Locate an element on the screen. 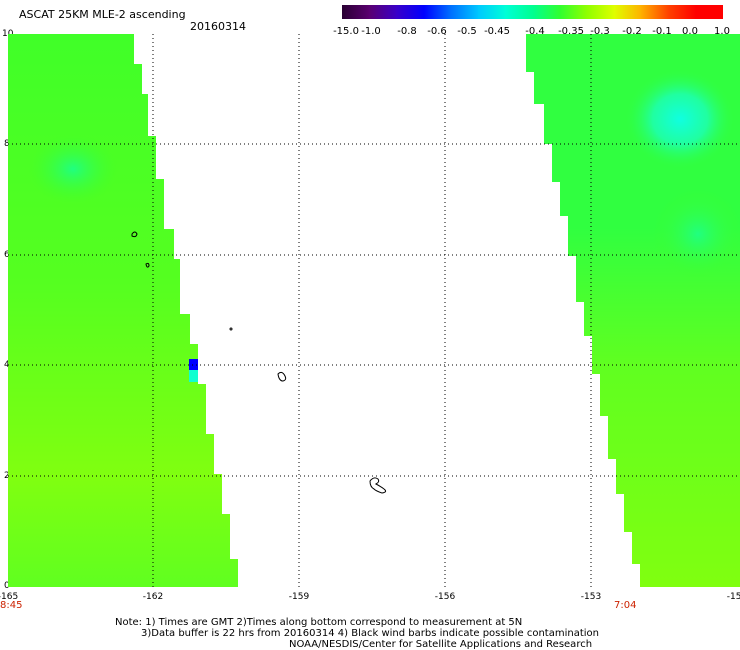  swath-time-right: 7:04 is located at coordinates (625, 605).